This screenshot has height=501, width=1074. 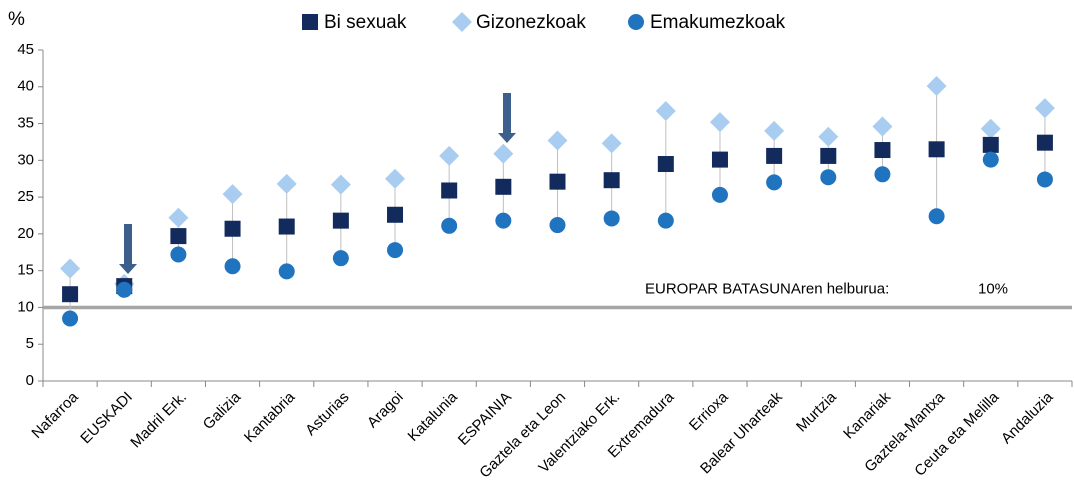 What do you see at coordinates (327, 414) in the screenshot?
I see `x-tick-label: Asturias` at bounding box center [327, 414].